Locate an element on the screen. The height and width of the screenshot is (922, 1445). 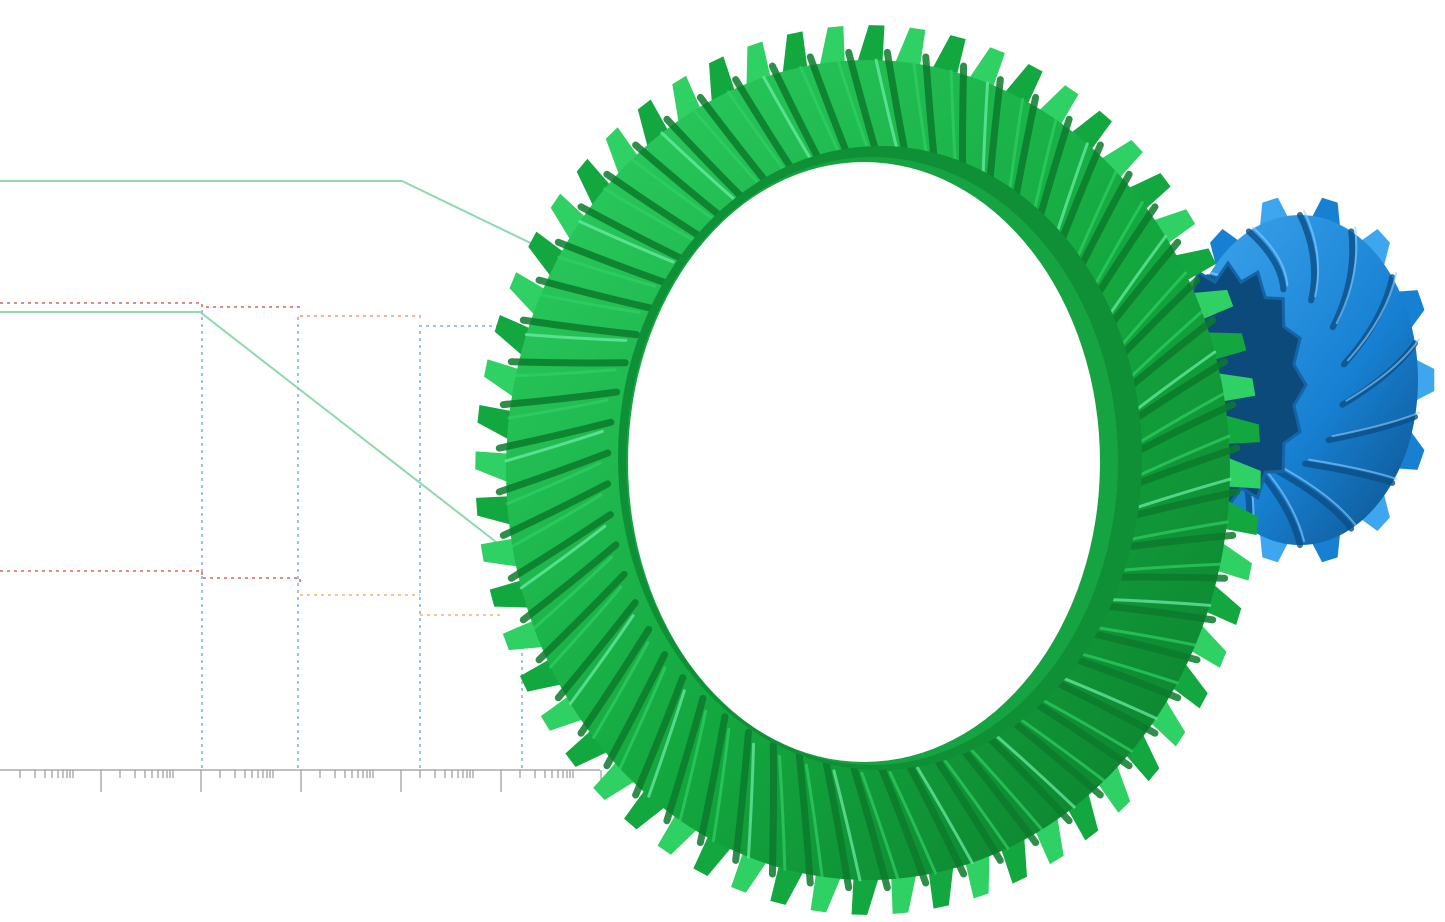
x-axis-ticks is located at coordinates (310, 781).